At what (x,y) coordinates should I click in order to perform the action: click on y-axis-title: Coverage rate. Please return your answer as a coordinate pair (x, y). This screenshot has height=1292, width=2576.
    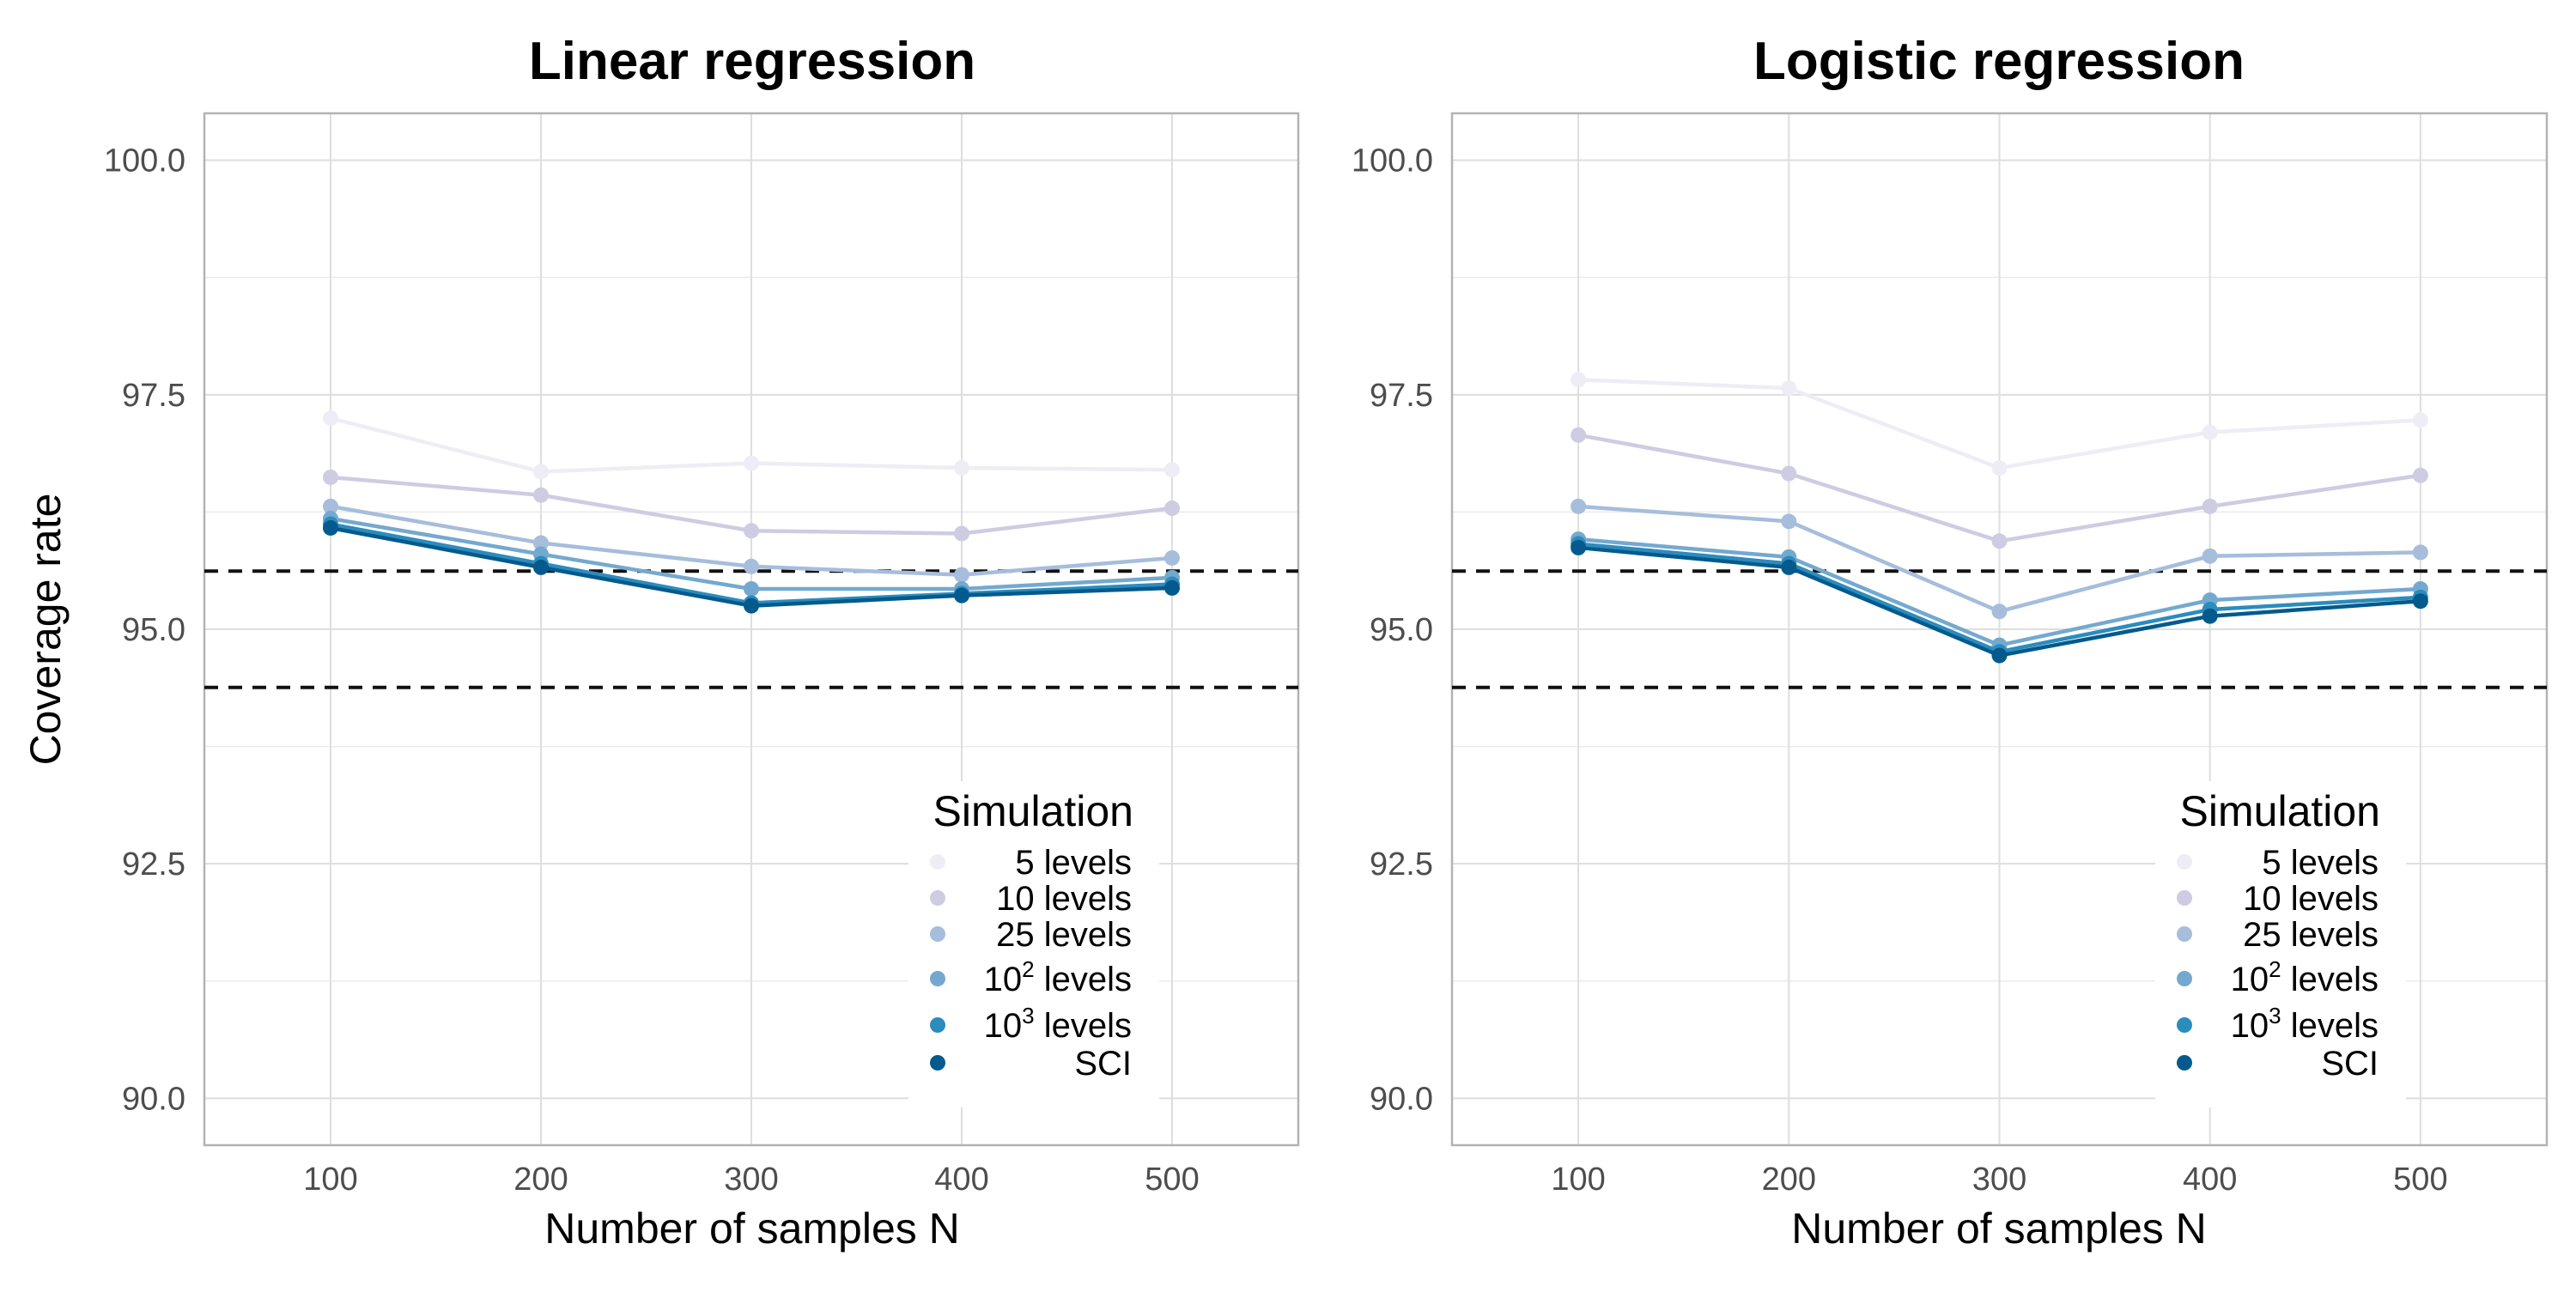
    Looking at the image, I should click on (45, 630).